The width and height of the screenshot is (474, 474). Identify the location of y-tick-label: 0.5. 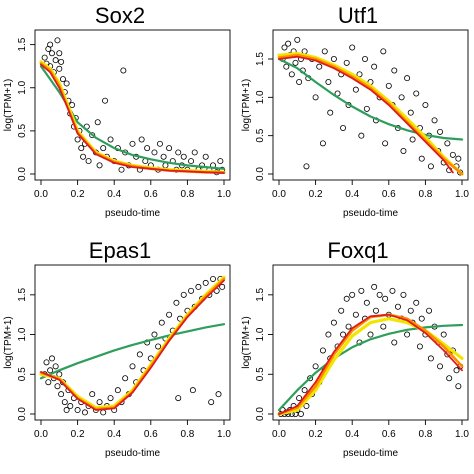
(22, 374).